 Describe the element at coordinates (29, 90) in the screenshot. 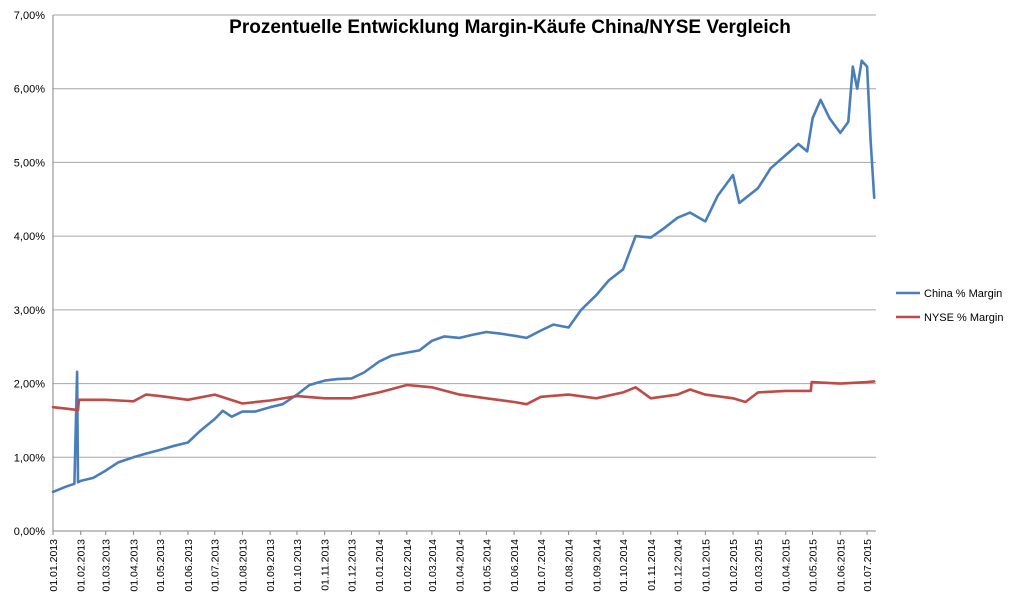

I see `y-tick-label: 6,00%` at that location.